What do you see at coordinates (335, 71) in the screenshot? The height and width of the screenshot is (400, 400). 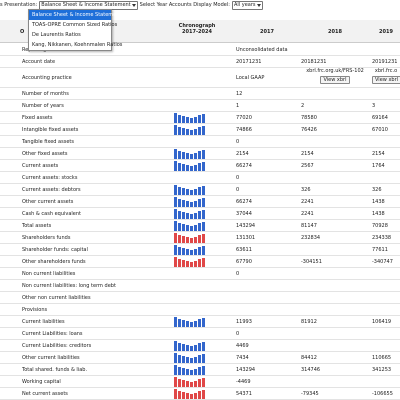 I see `cell-link: xbrl.frc.org.uk/FRS-102` at bounding box center [335, 71].